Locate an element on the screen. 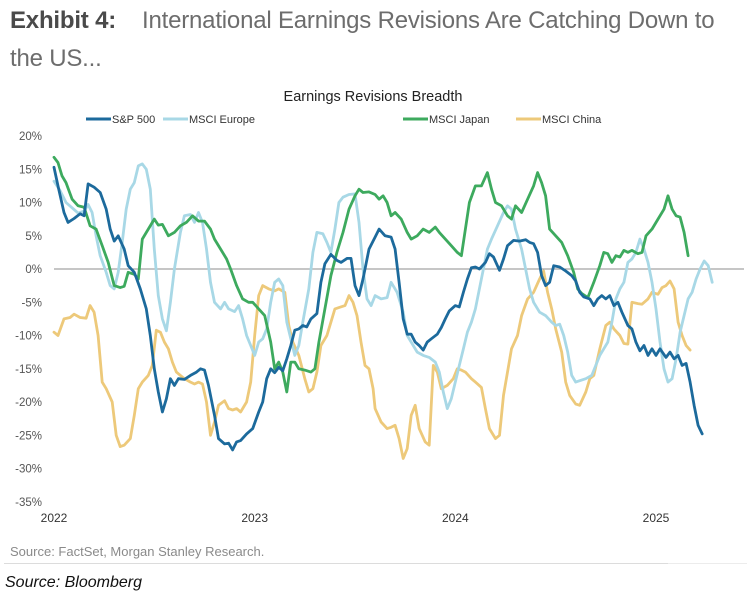  x-tick-label: 2025 is located at coordinates (656, 518).